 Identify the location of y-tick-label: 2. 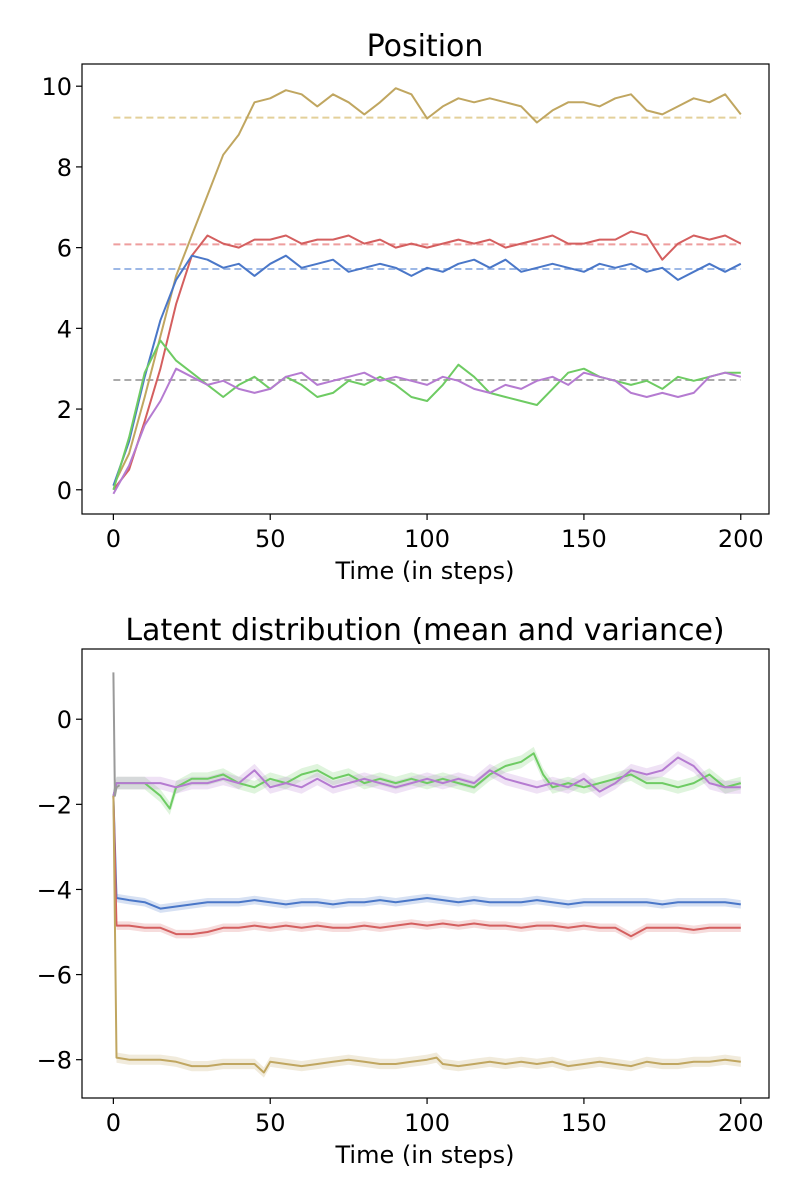
(64, 410).